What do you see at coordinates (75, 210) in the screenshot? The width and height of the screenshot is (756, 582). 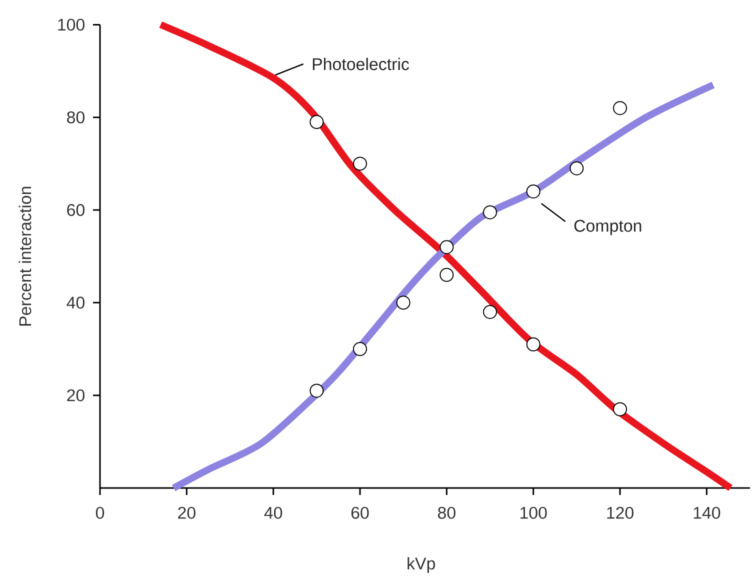 I see `y-tick-label: 60` at bounding box center [75, 210].